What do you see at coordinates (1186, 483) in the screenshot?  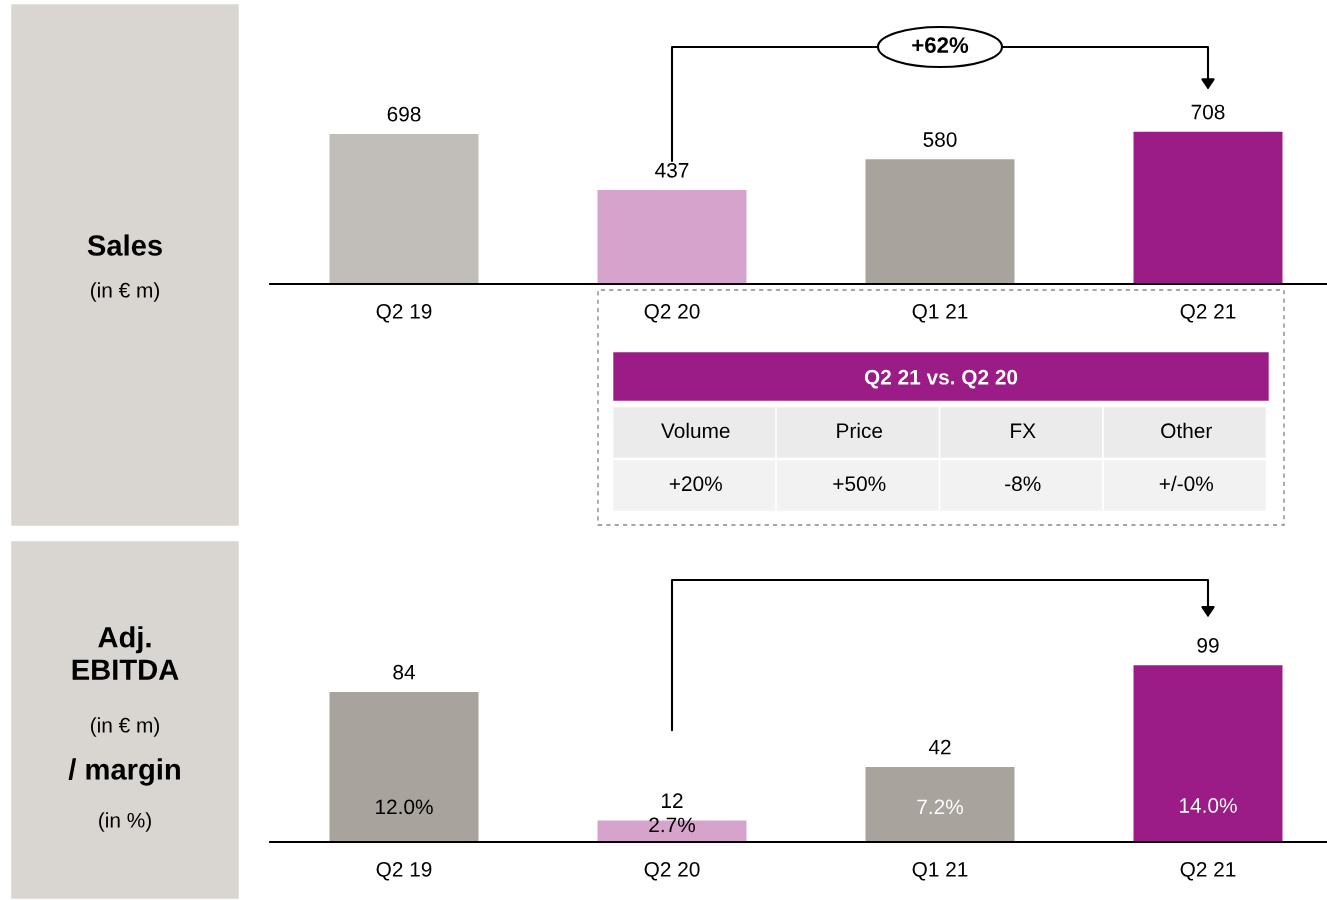 I see `text: +/-0%` at bounding box center [1186, 483].